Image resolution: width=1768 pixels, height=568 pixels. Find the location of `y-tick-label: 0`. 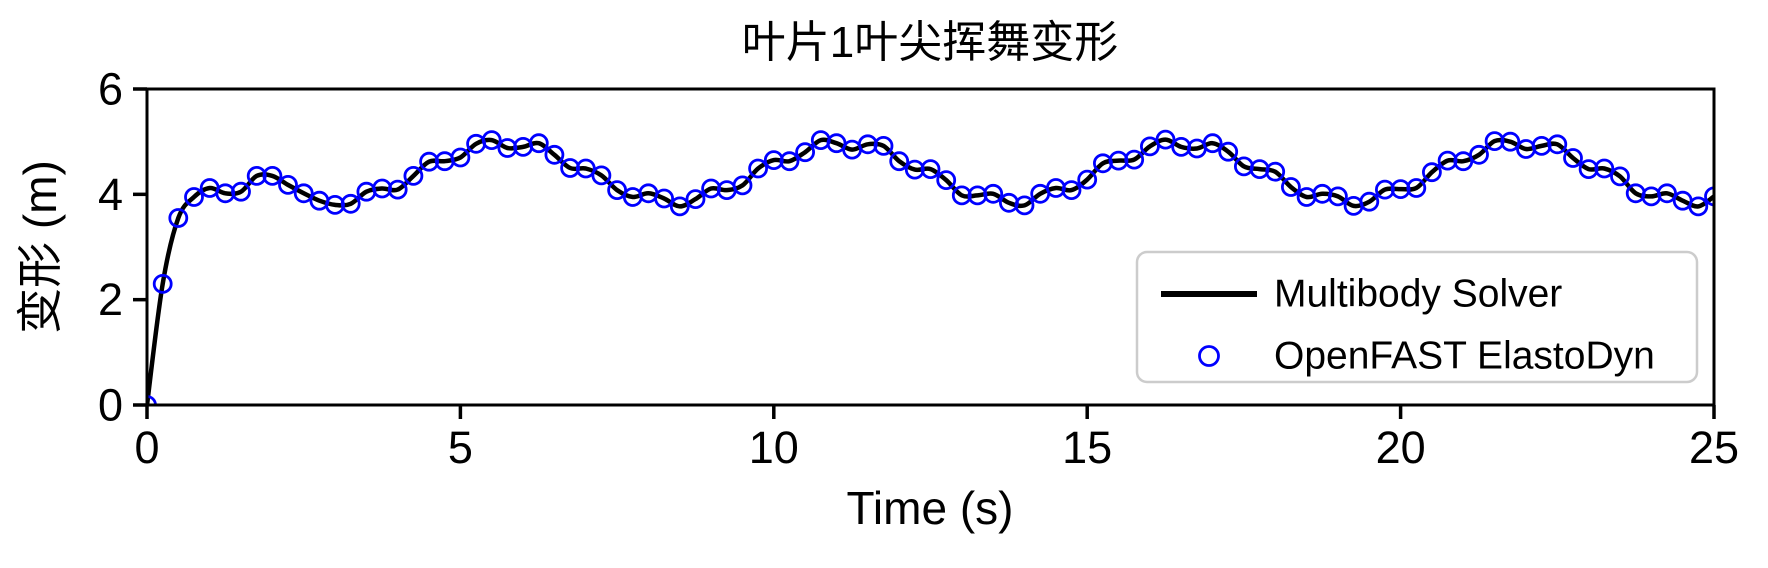

y-tick-label: 0 is located at coordinates (110, 405).